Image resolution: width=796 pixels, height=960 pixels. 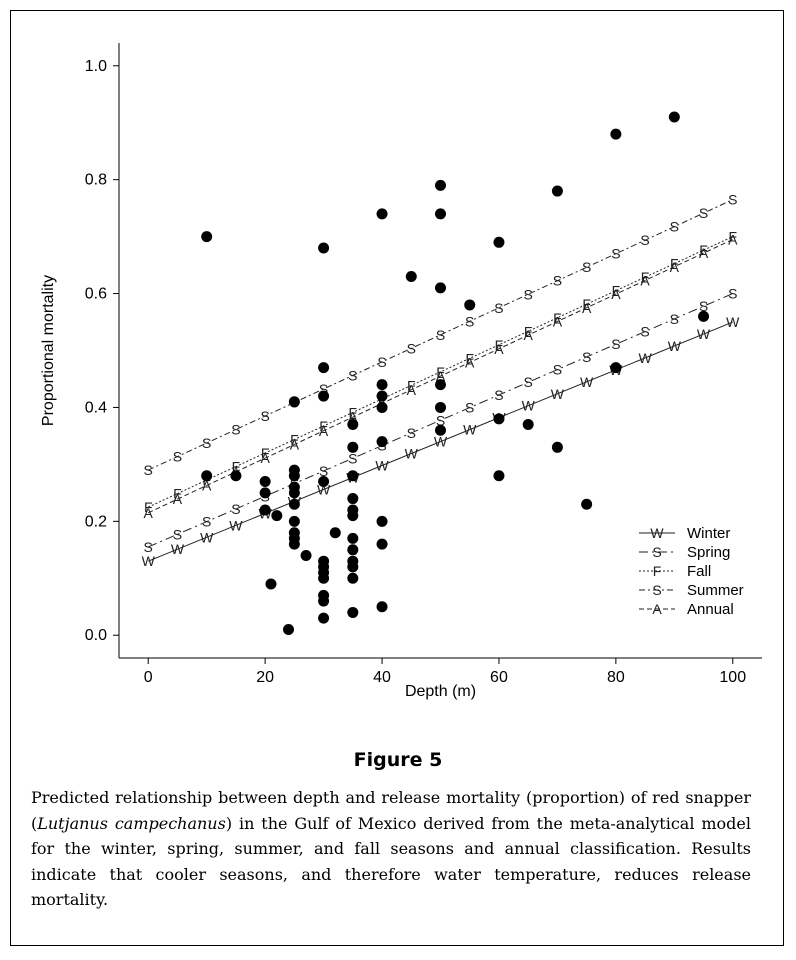 What do you see at coordinates (710, 609) in the screenshot?
I see `legend-label-annual: Annual` at bounding box center [710, 609].